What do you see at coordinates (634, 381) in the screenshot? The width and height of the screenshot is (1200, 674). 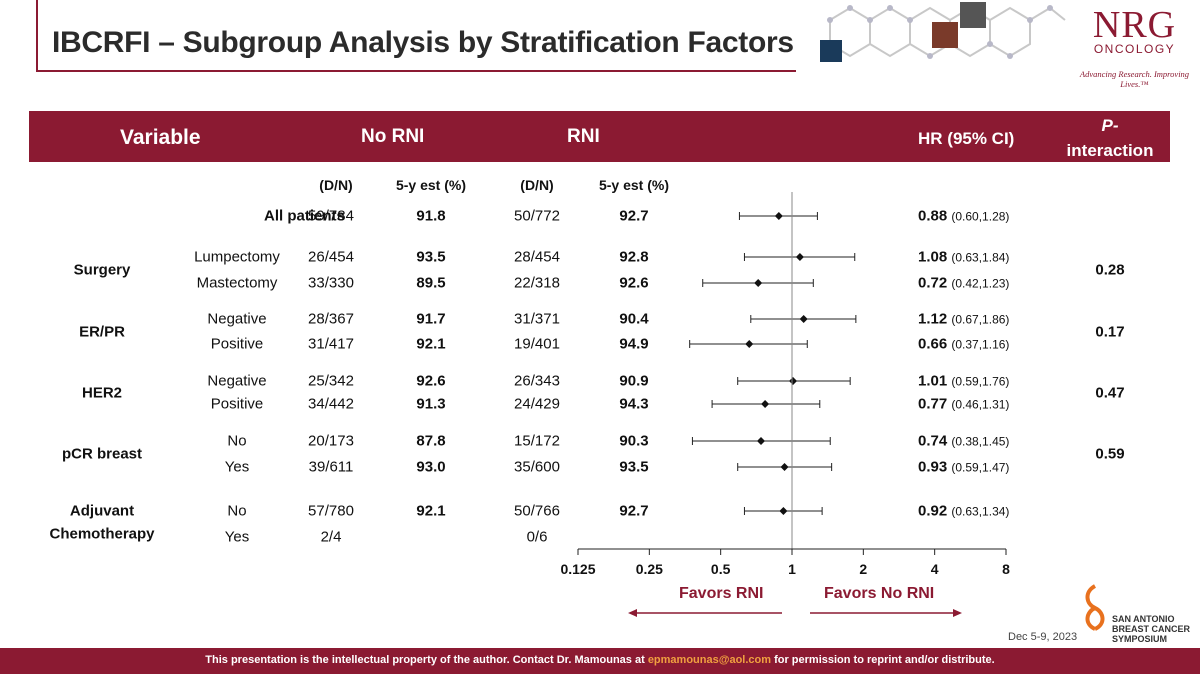 I see `rni-est: 90.9` at bounding box center [634, 381].